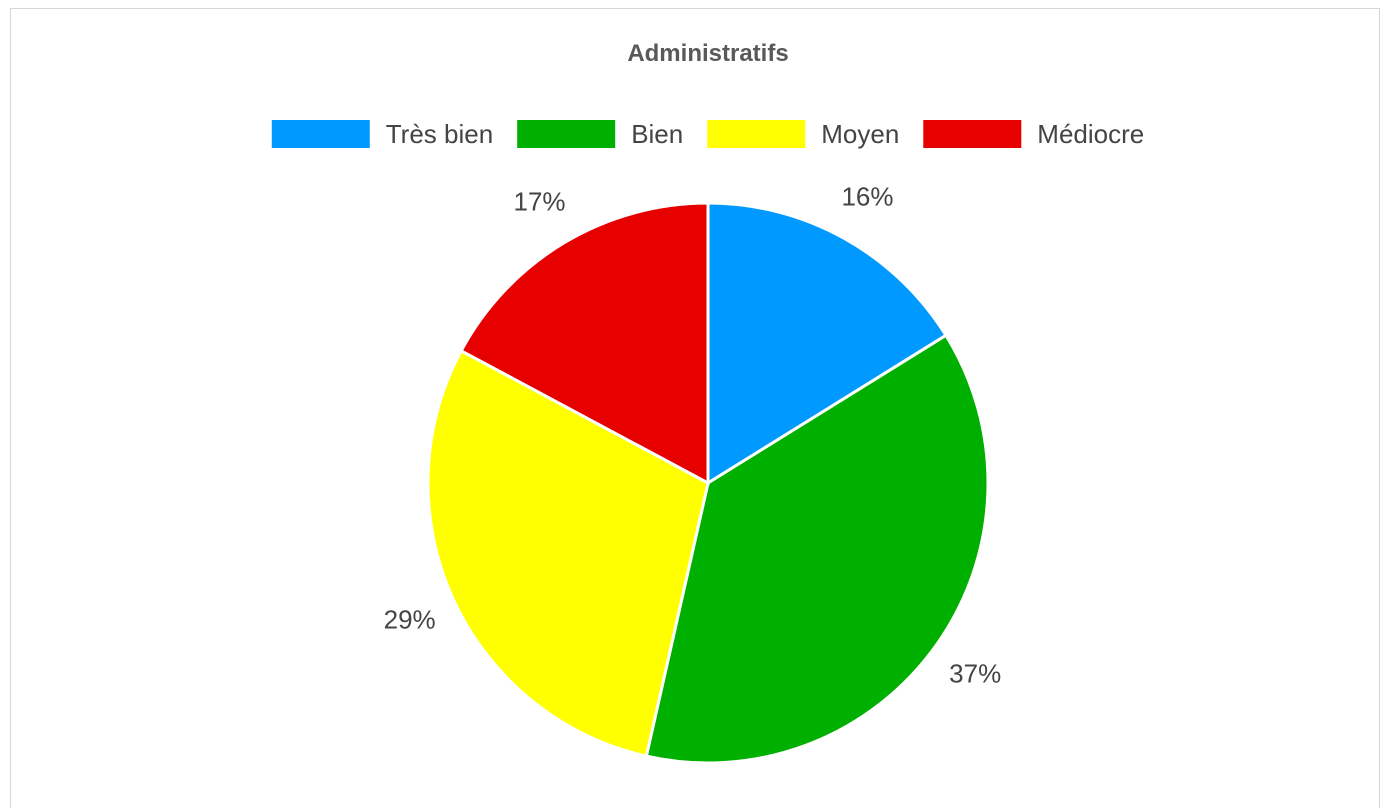 The height and width of the screenshot is (808, 1389). What do you see at coordinates (707, 53) in the screenshot?
I see `chart-title: Administratifs` at bounding box center [707, 53].